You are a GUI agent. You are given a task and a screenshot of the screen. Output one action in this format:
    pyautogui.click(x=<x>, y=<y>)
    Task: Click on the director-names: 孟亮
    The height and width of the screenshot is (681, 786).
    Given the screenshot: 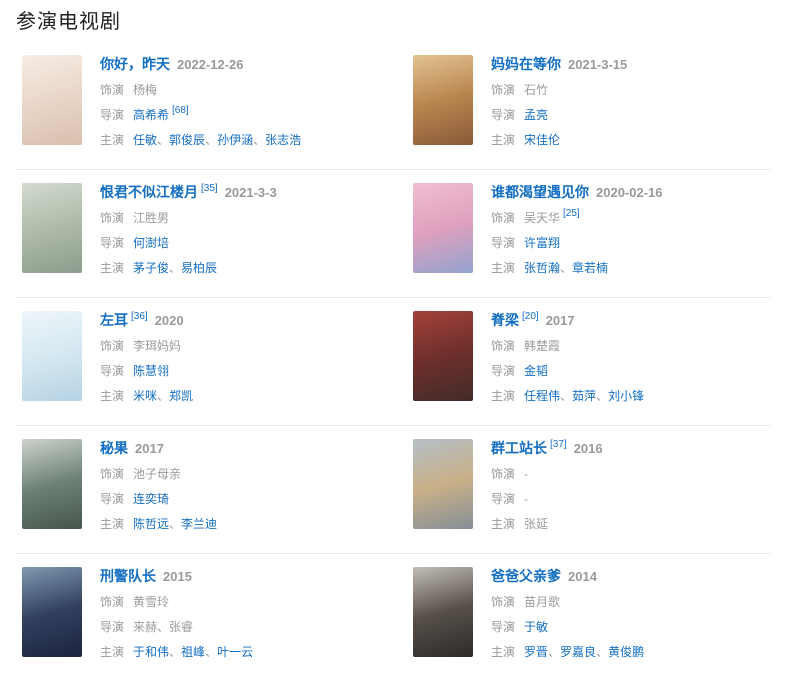 What is the action you would take?
    pyautogui.click(x=536, y=115)
    